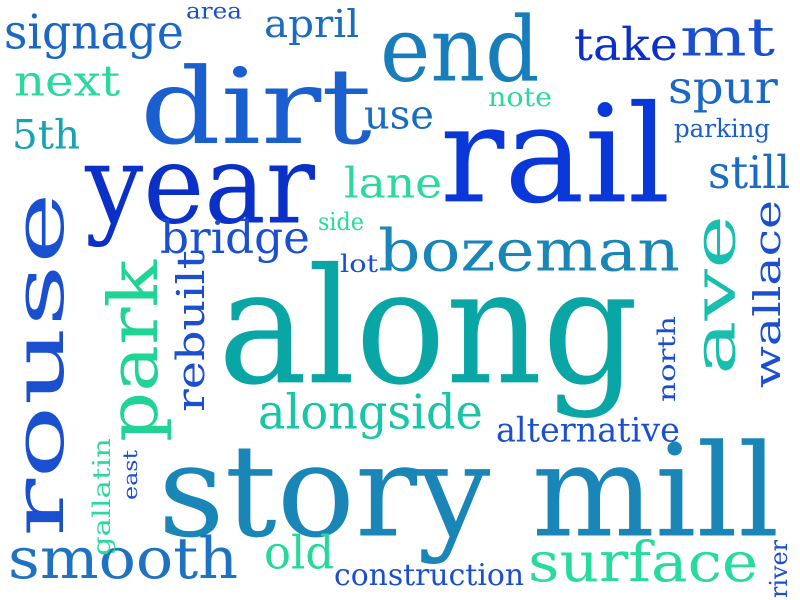  I want to click on word-old: old, so click(299, 552).